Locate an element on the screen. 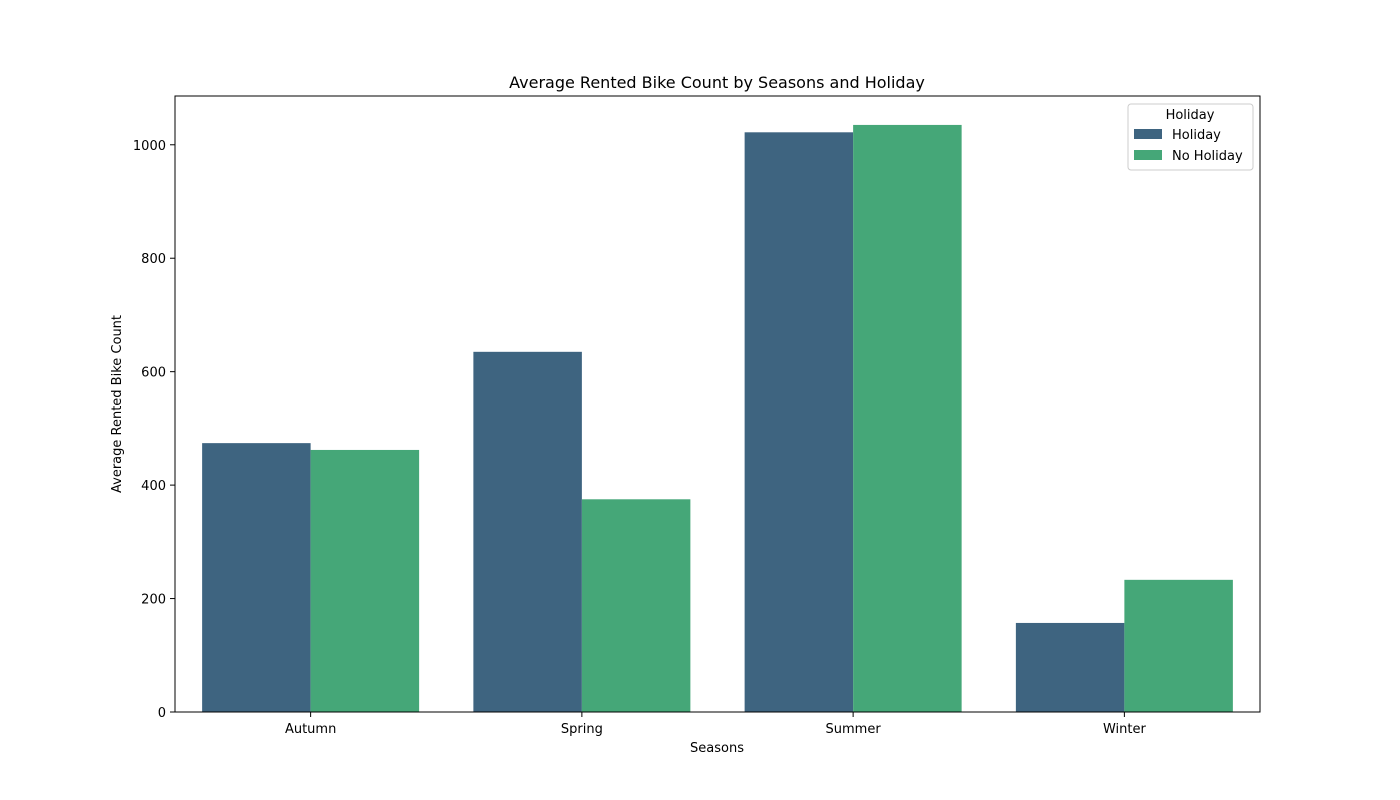  y-axis-label: Average Rented Bike Count is located at coordinates (117, 404).